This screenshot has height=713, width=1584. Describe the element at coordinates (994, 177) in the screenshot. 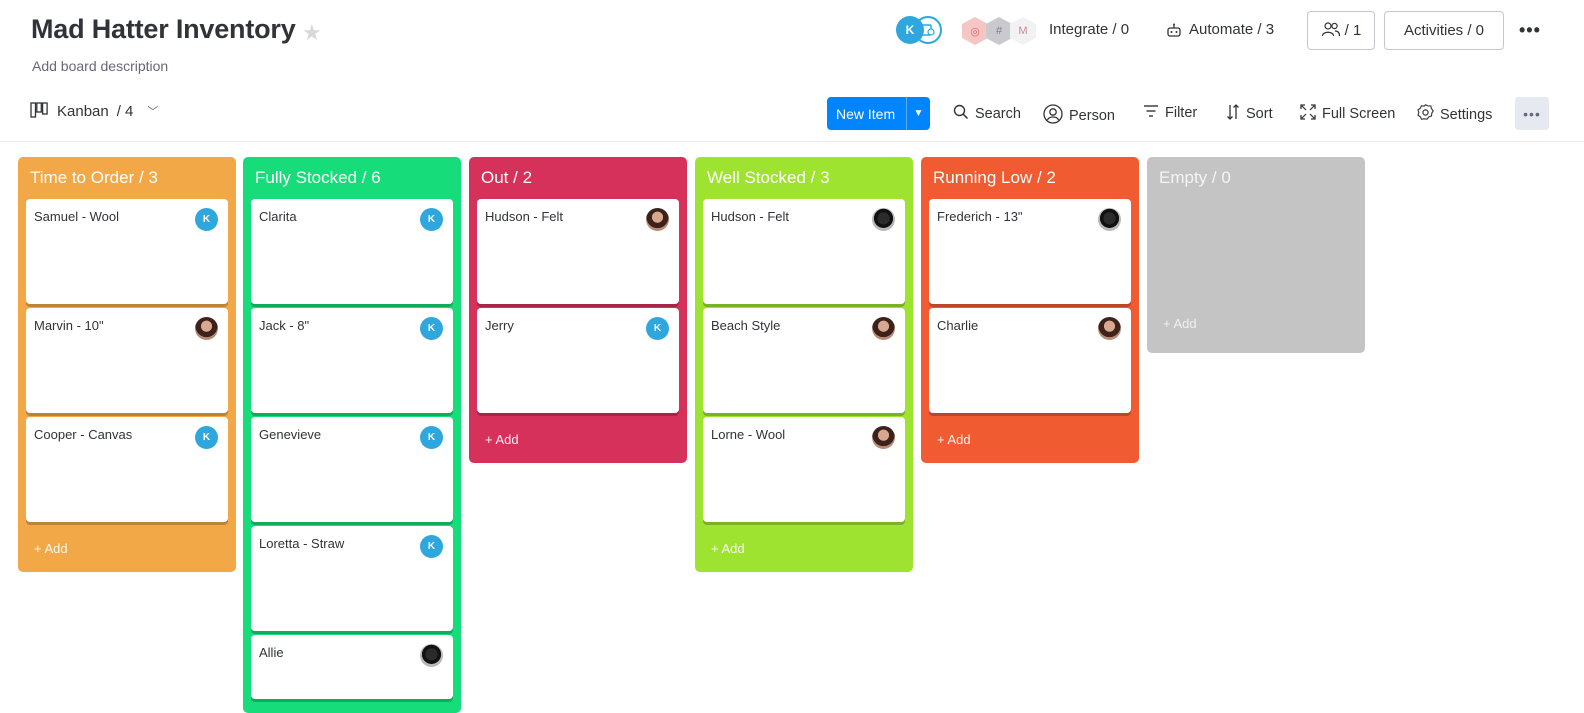

I see `column-title: Running Low / 2` at that location.